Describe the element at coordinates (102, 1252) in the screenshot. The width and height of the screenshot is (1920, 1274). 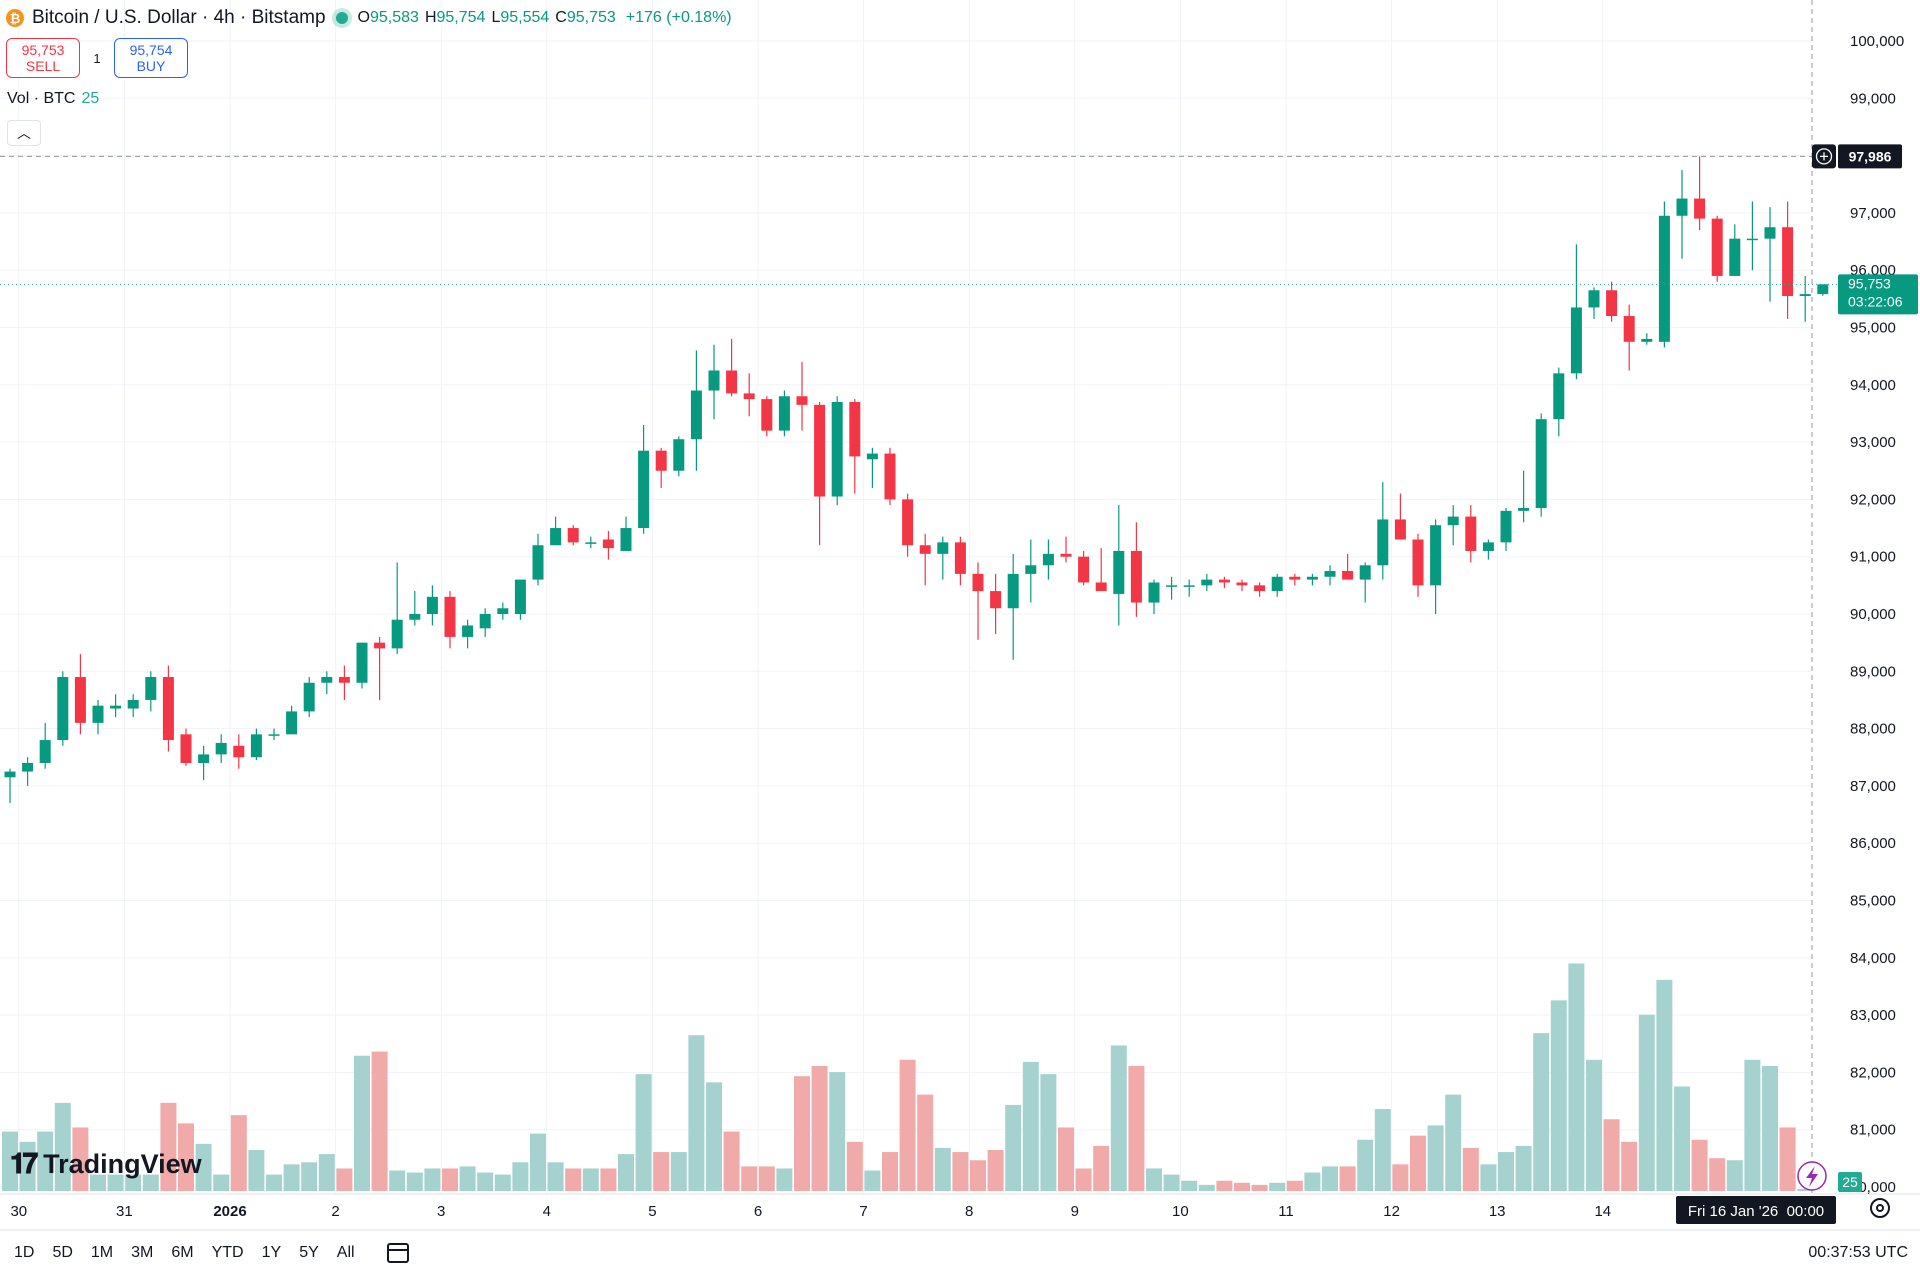
I see `range-1m: 1M` at that location.